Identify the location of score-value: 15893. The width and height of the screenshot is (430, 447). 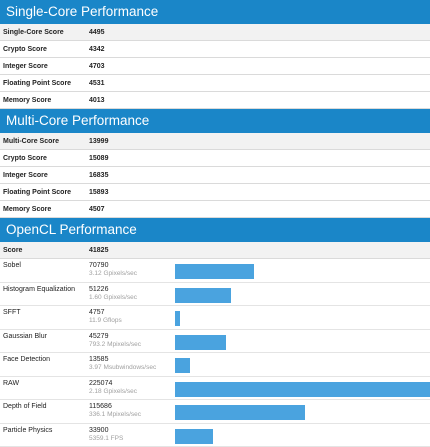
(129, 192).